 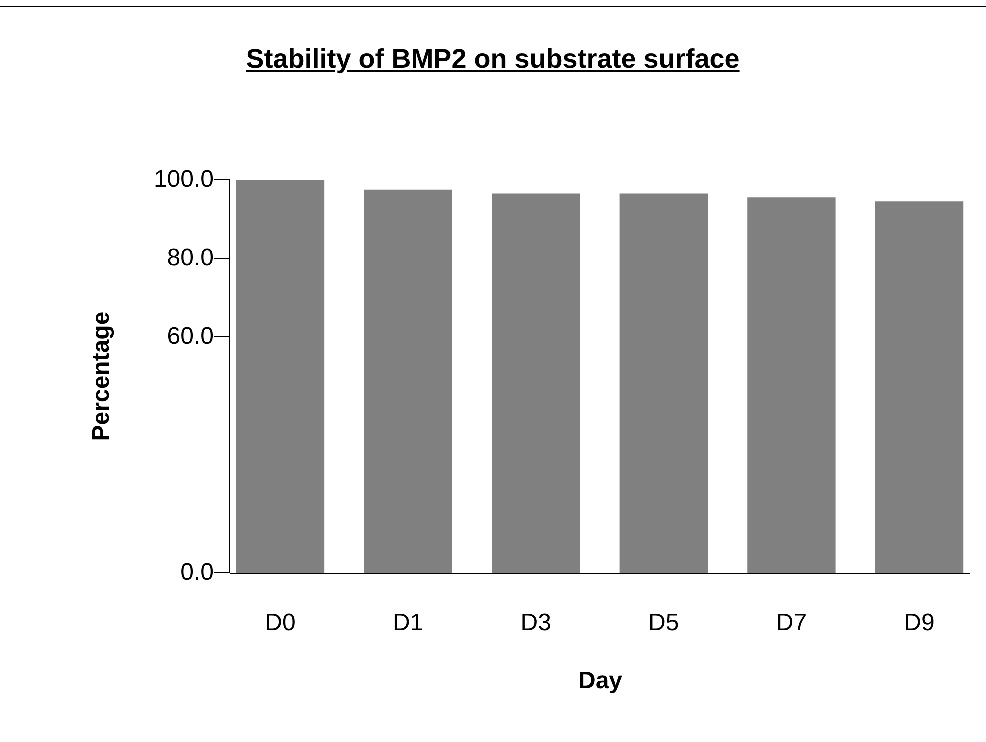 What do you see at coordinates (190, 336) in the screenshot?
I see `y-tick-label: 60.0` at bounding box center [190, 336].